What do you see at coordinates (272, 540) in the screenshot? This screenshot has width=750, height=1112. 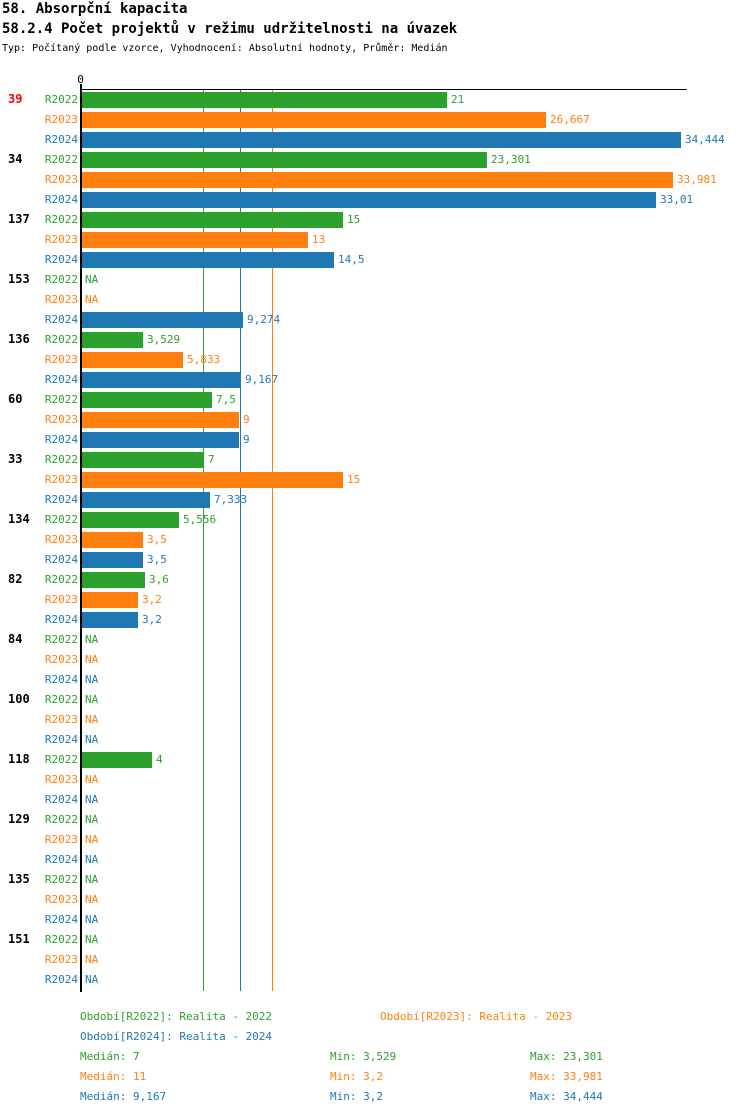 I see `median-line-r2023` at bounding box center [272, 540].